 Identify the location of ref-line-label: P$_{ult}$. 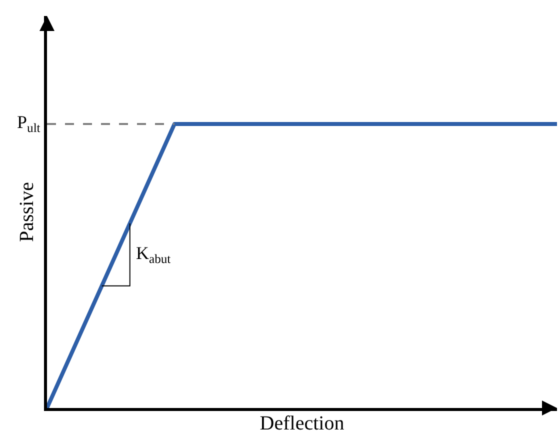
(29, 123).